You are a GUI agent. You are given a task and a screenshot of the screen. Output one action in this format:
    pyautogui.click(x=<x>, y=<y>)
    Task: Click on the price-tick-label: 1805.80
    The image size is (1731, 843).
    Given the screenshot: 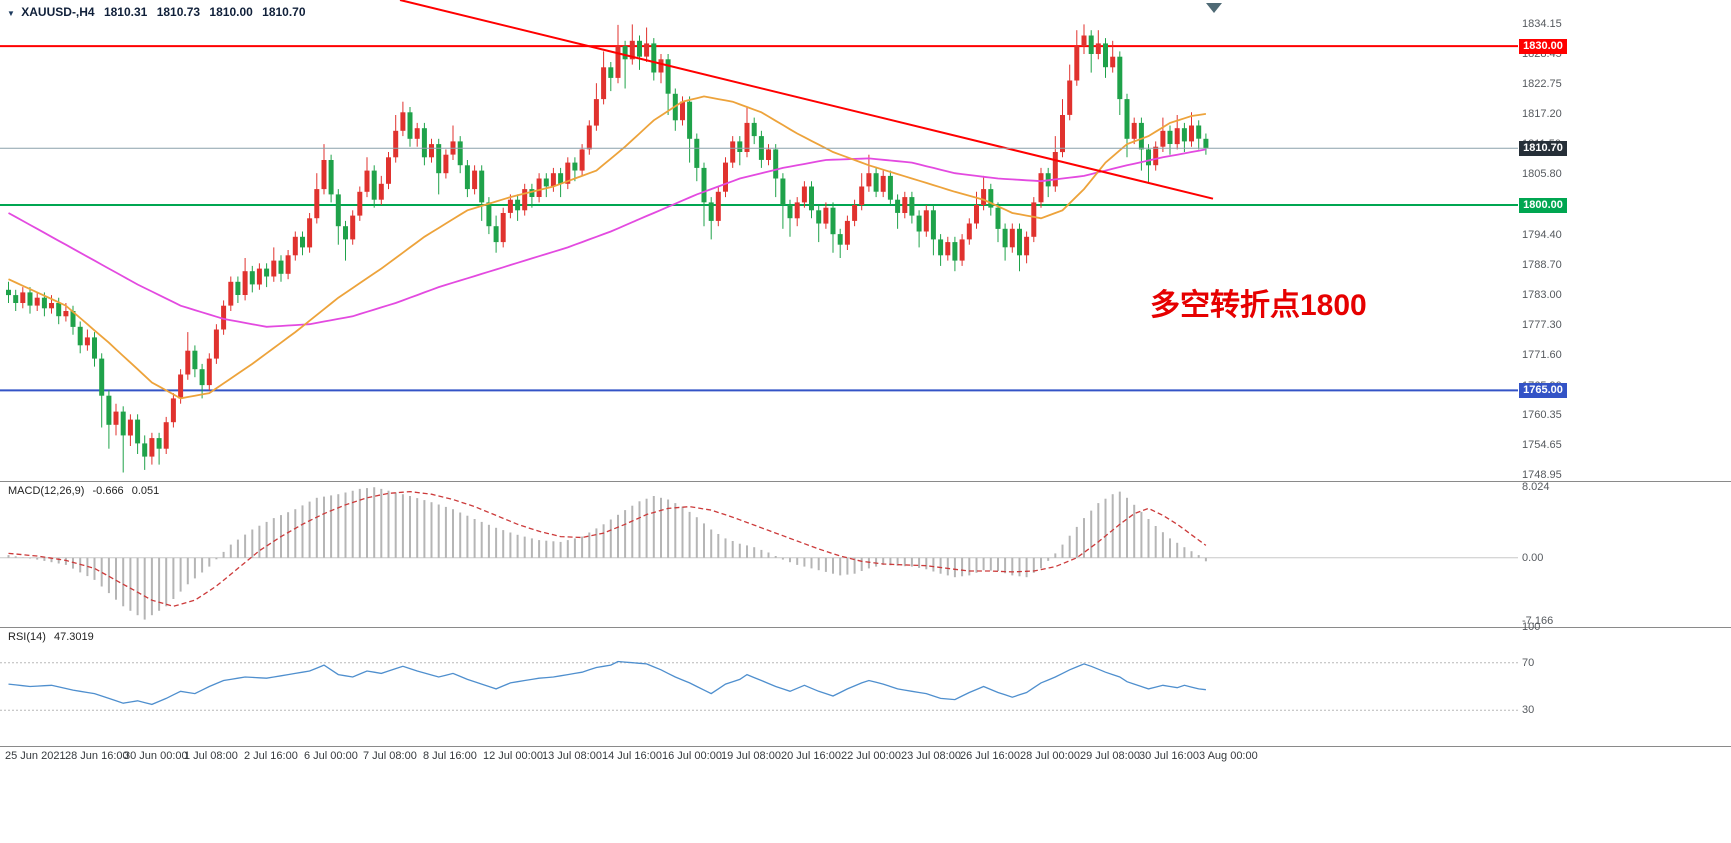 What is the action you would take?
    pyautogui.click(x=1542, y=174)
    